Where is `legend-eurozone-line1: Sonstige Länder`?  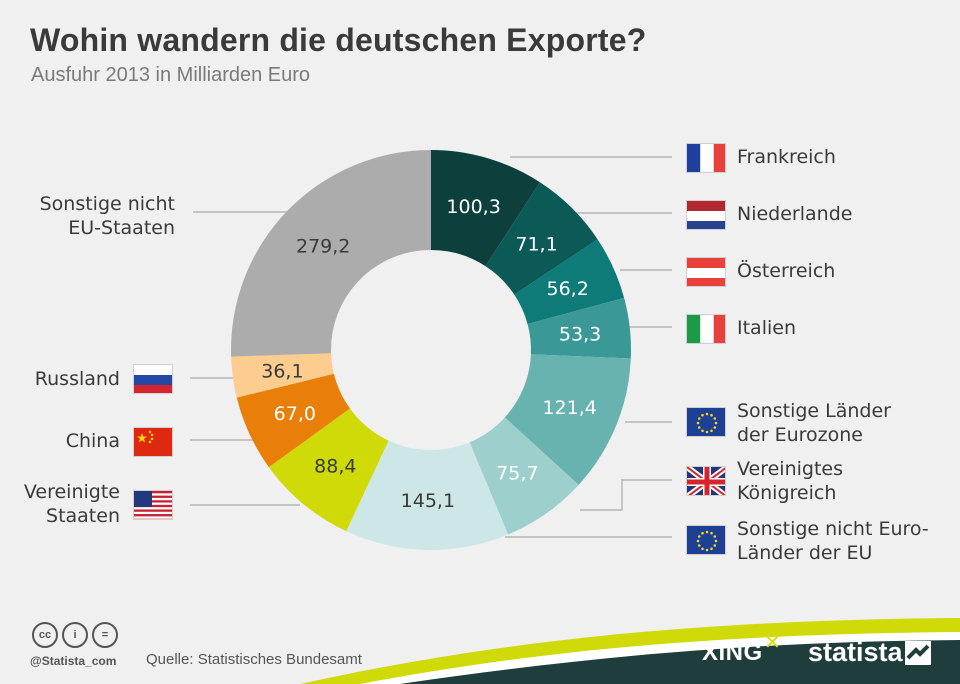 legend-eurozone-line1: Sonstige Länder is located at coordinates (814, 411).